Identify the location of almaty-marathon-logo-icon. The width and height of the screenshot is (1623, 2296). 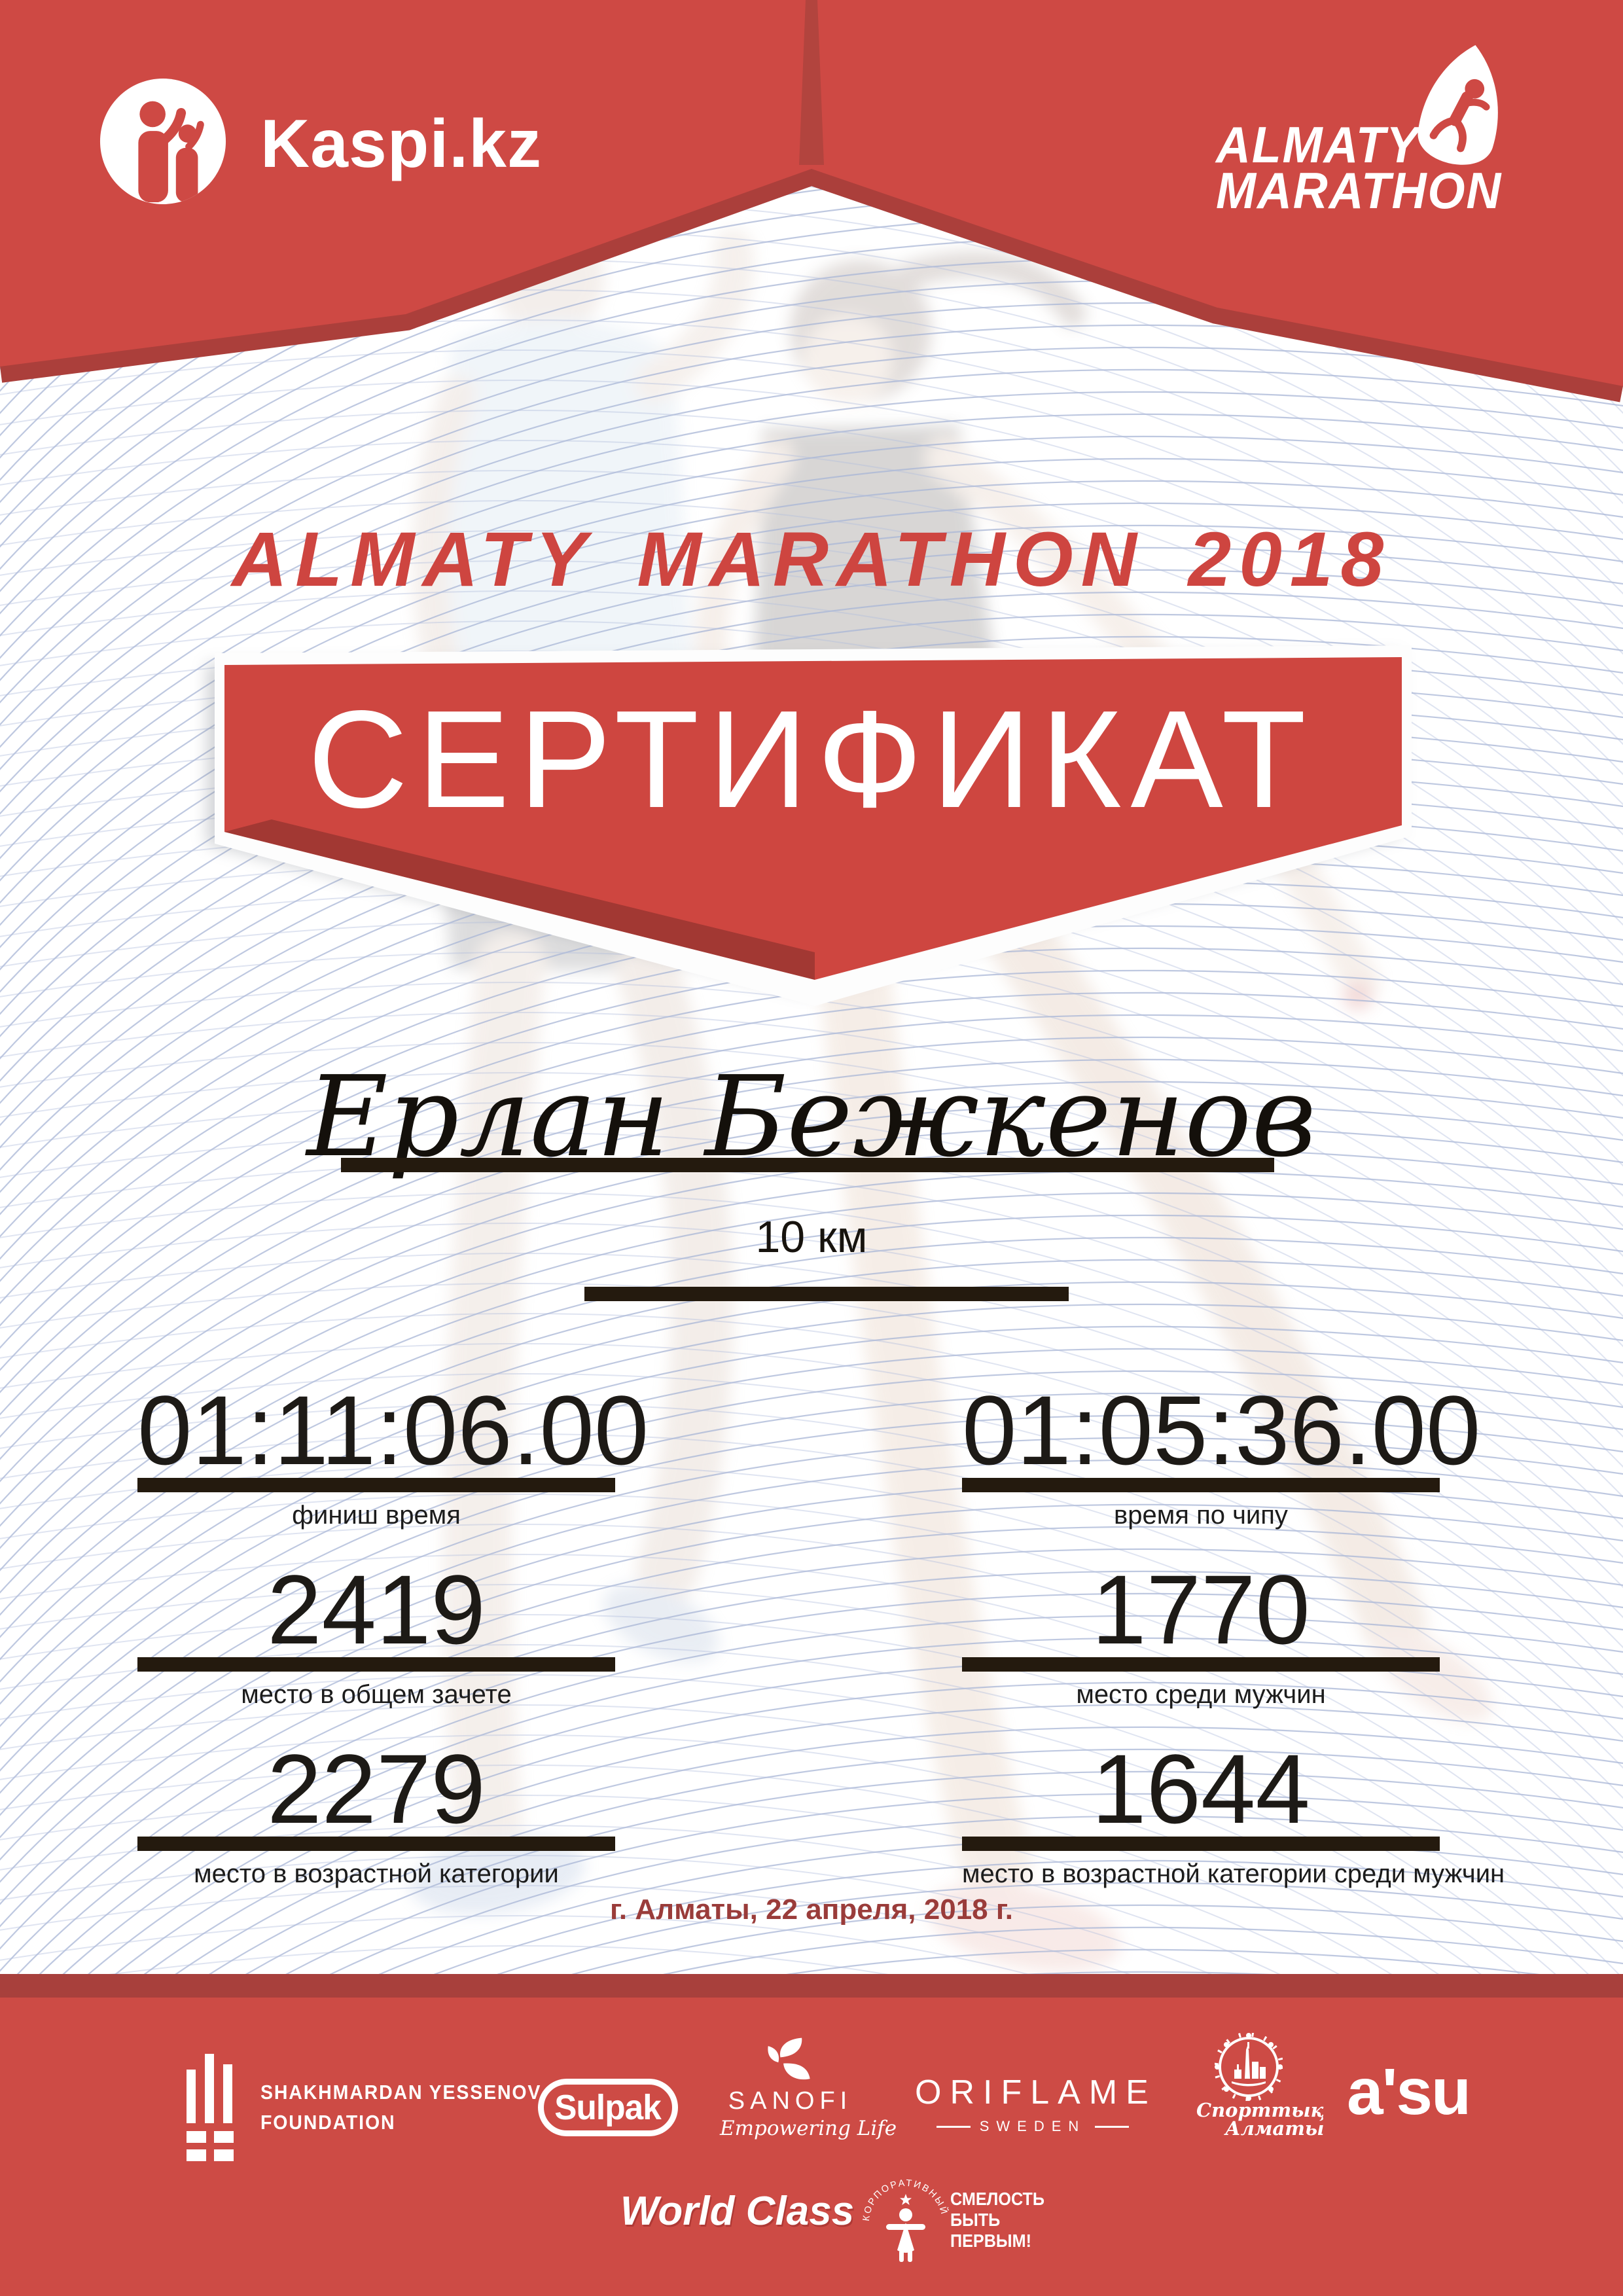
(1458, 105).